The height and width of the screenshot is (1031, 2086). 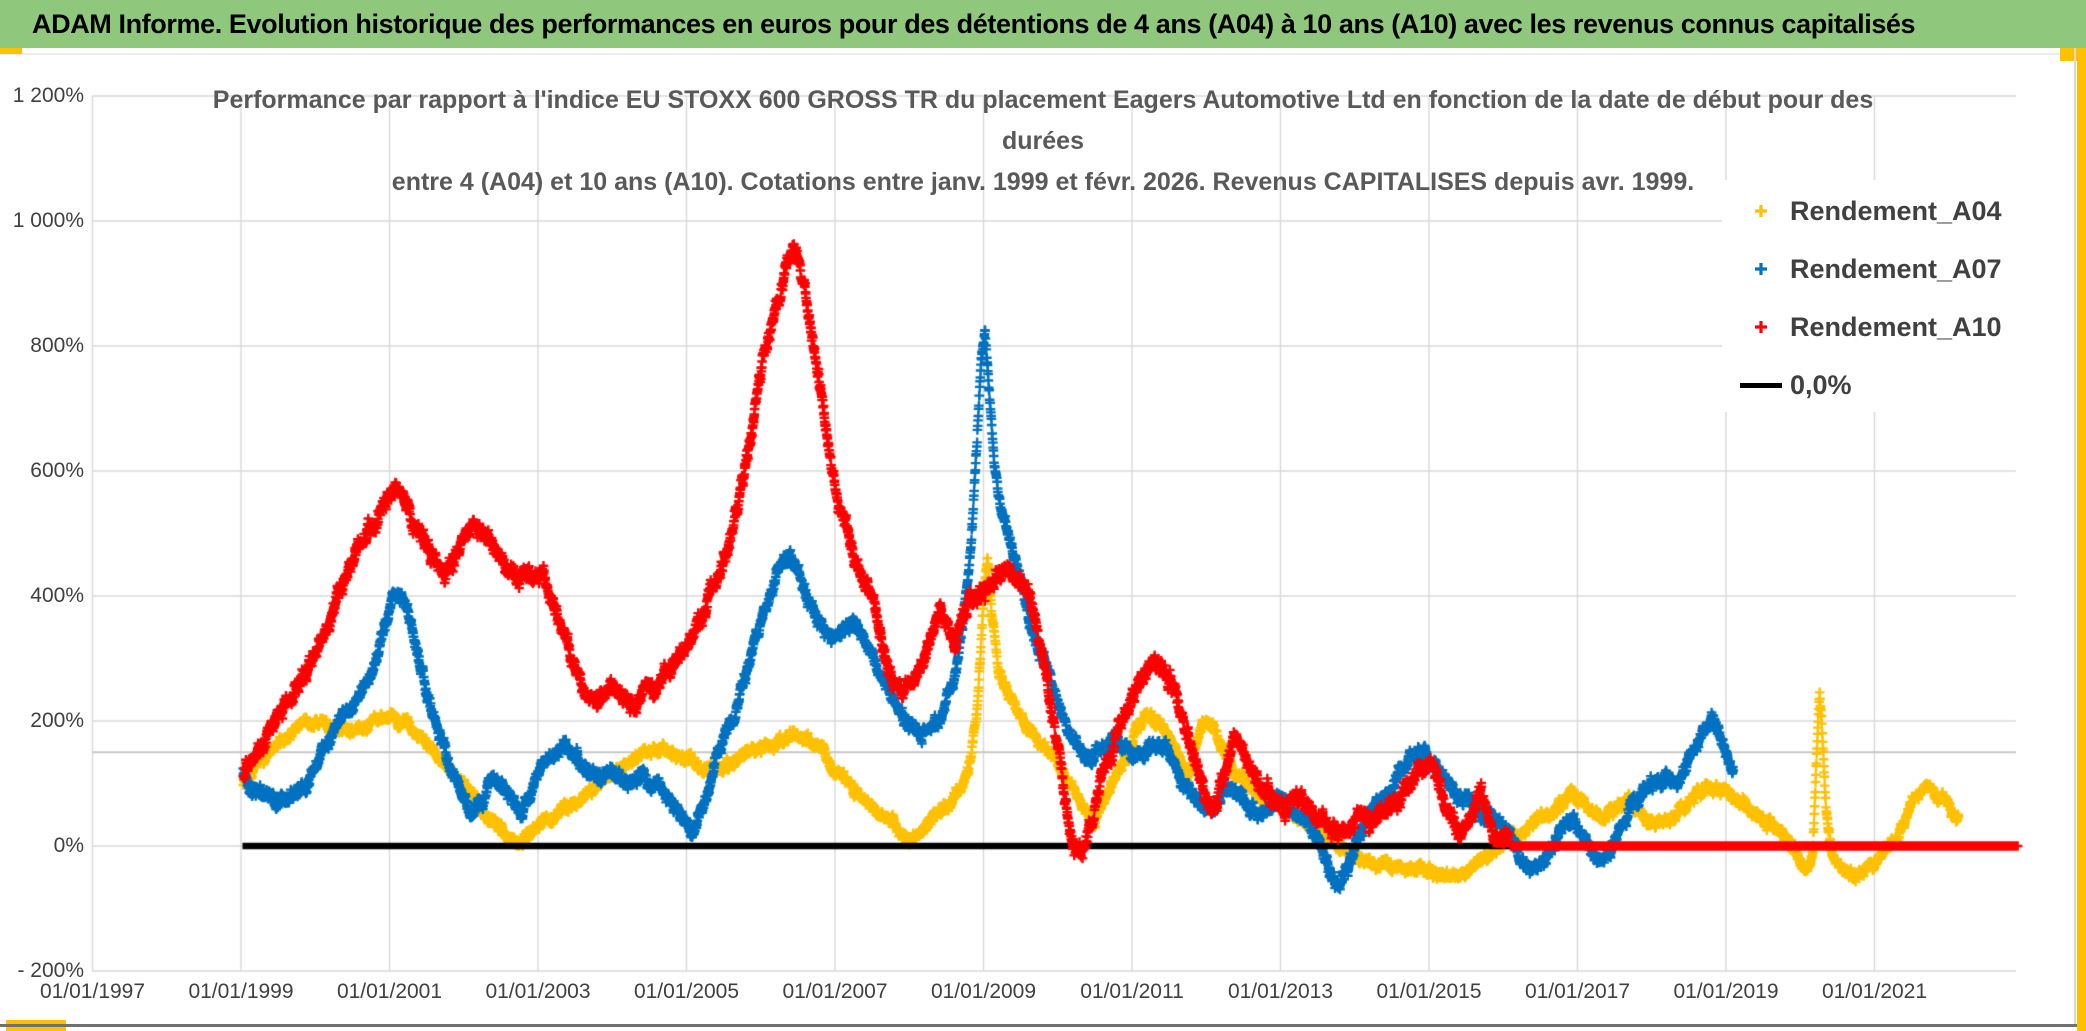 I want to click on legend-item-rendement-a10: Rendement_A10, so click(x=1870, y=327).